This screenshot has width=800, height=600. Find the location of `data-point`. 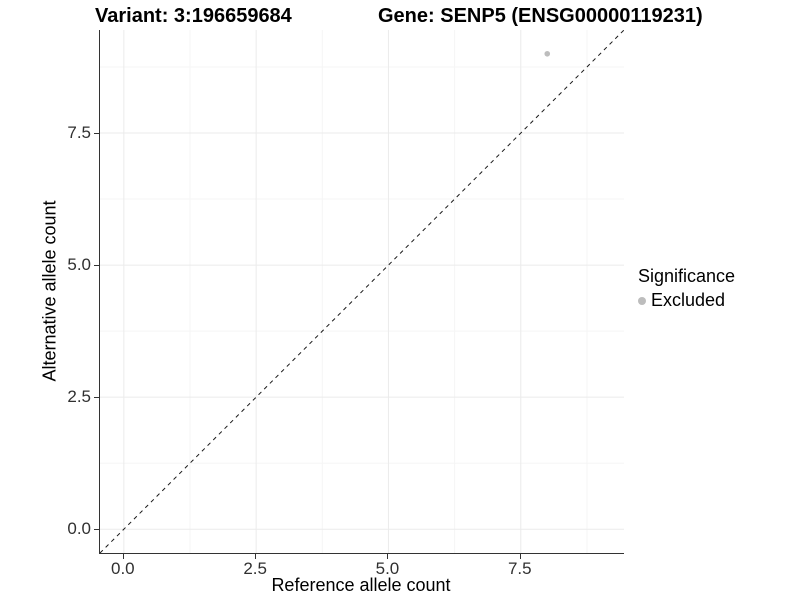

data-point is located at coordinates (547, 53).